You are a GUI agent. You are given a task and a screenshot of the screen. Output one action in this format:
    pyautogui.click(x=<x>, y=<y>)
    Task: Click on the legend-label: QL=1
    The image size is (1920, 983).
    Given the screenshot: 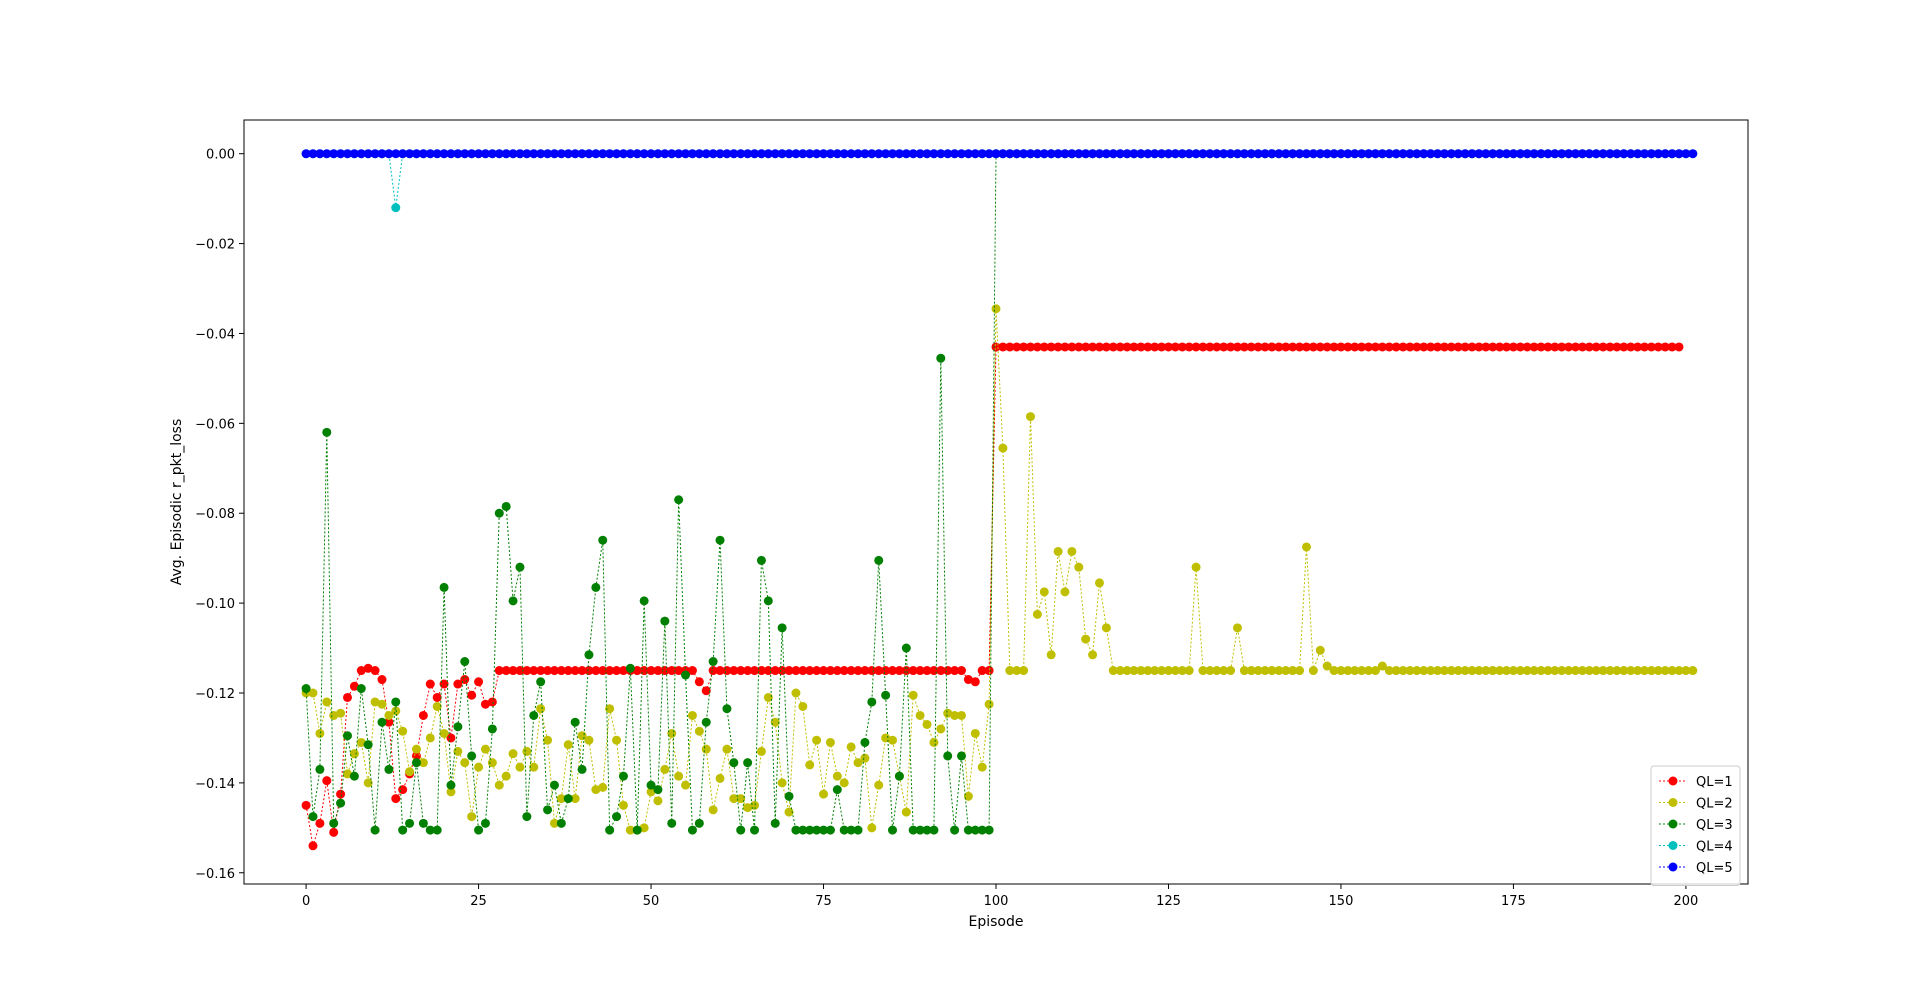 What is the action you would take?
    pyautogui.click(x=1714, y=782)
    